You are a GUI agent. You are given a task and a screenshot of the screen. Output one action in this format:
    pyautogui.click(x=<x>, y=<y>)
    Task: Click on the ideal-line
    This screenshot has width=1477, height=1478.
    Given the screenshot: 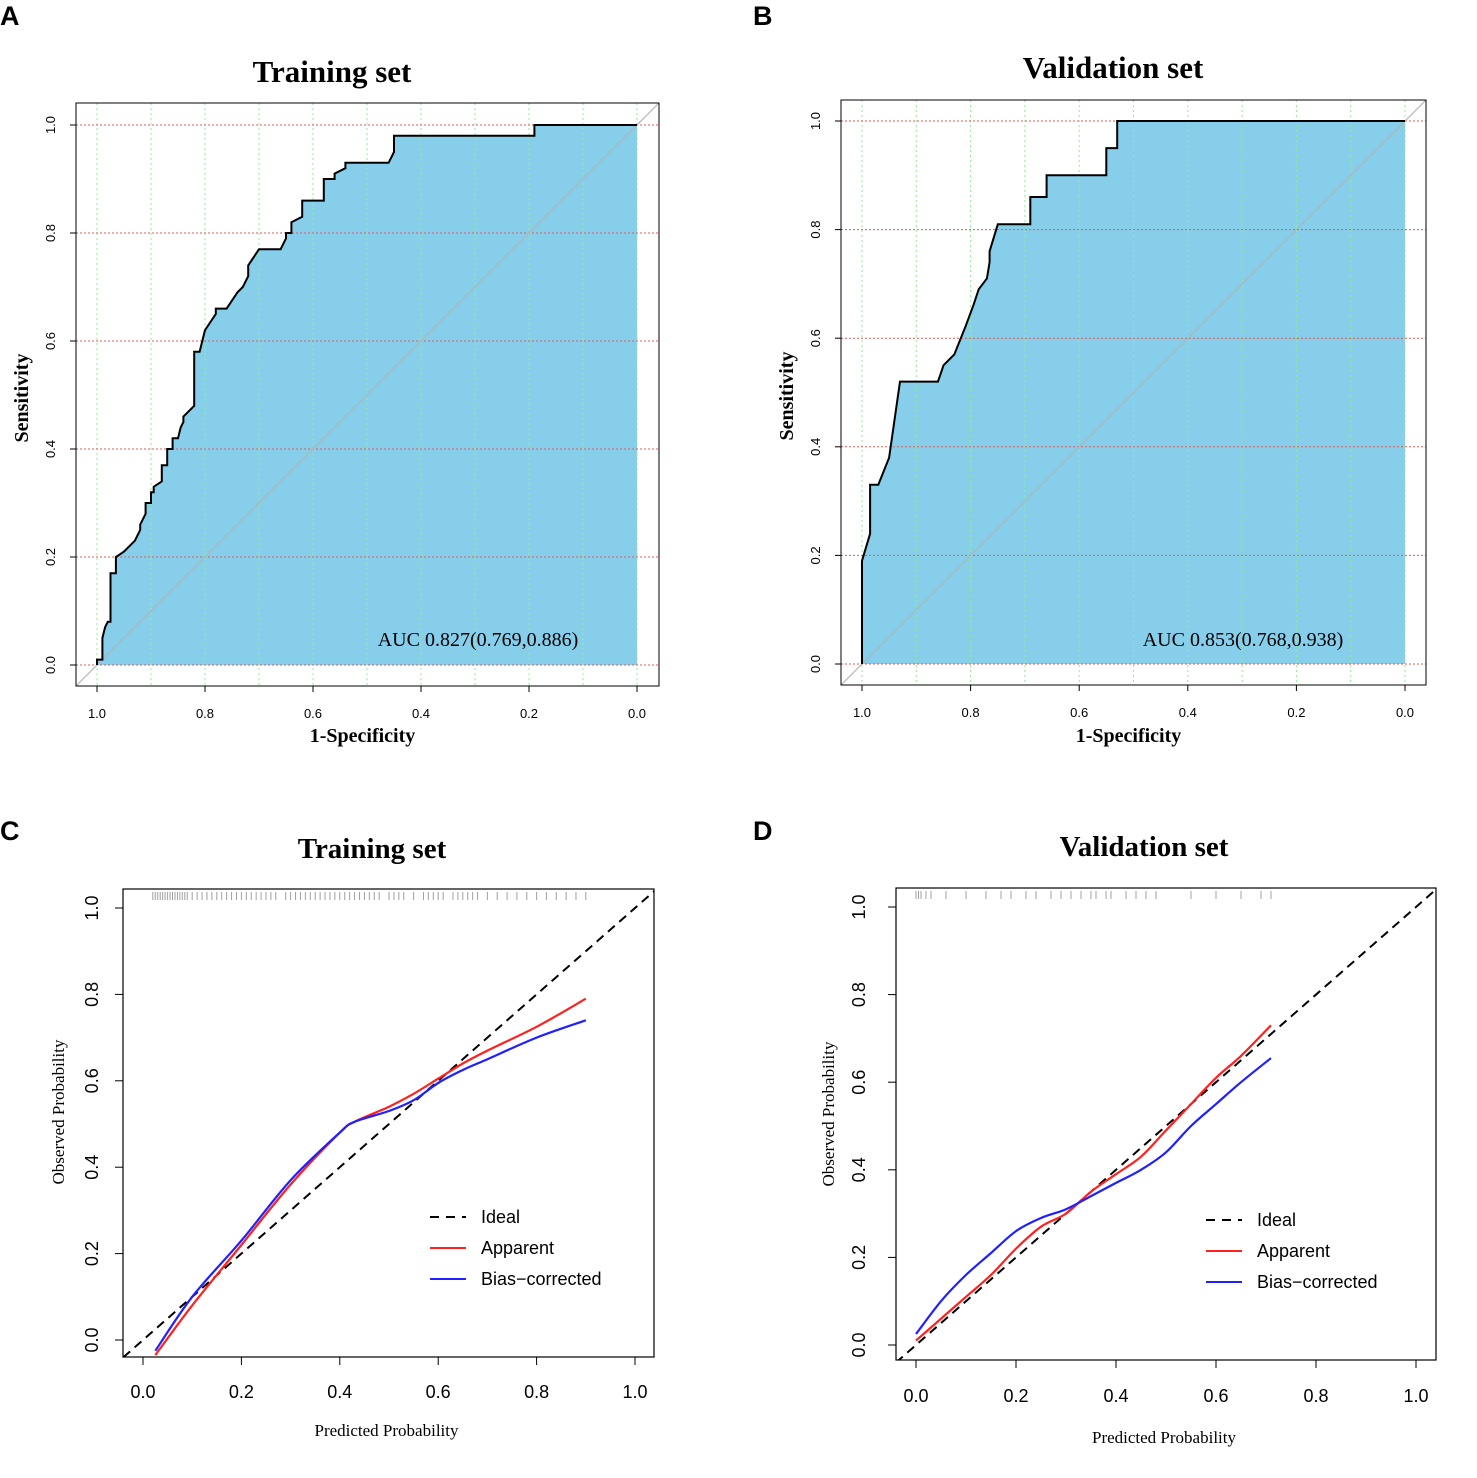 What is the action you would take?
    pyautogui.click(x=388, y=1123)
    